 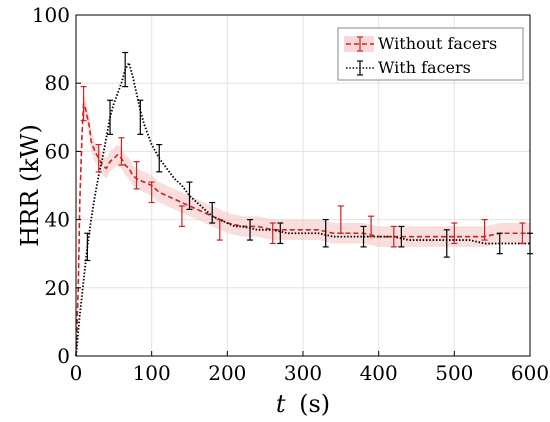 I want to click on x-tick-label: 500, so click(x=454, y=373).